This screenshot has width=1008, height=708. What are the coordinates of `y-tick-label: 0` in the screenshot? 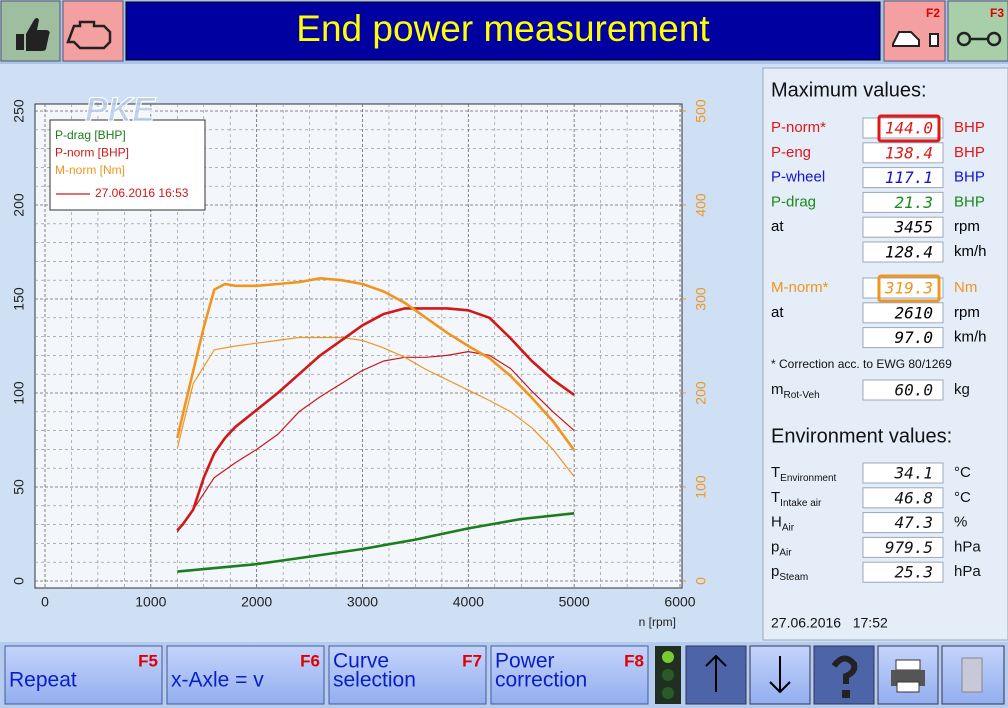 It's located at (19, 581).